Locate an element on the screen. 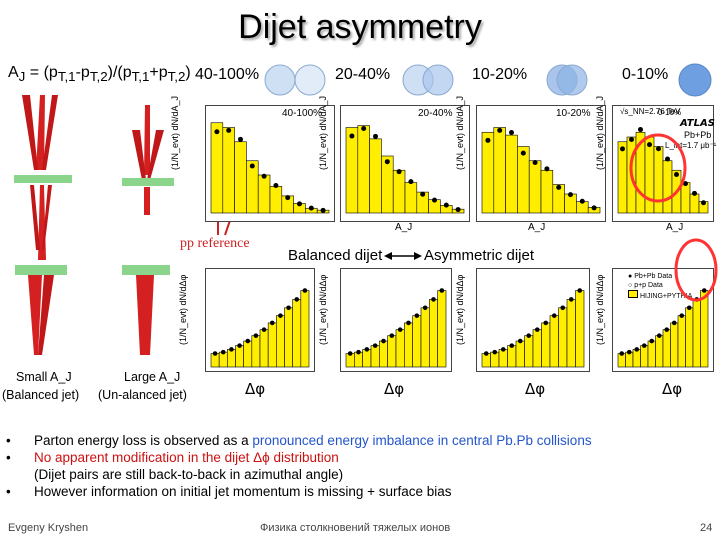  centrality-group-4: 0-10% is located at coordinates (645, 74).